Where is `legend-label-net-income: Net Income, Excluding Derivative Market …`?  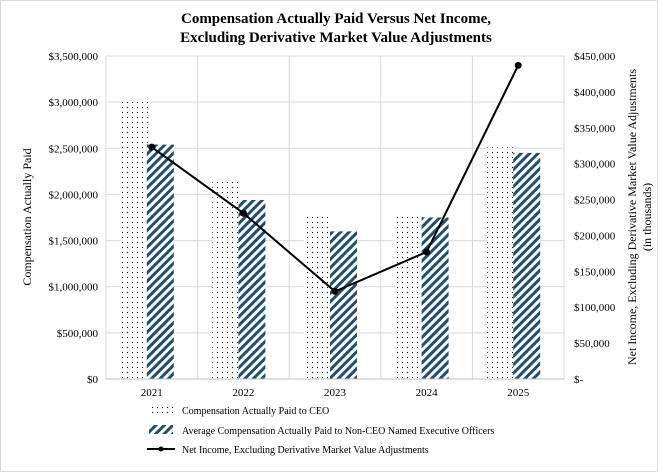
legend-label-net-income: Net Income, Excluding Derivative Market … is located at coordinates (305, 450).